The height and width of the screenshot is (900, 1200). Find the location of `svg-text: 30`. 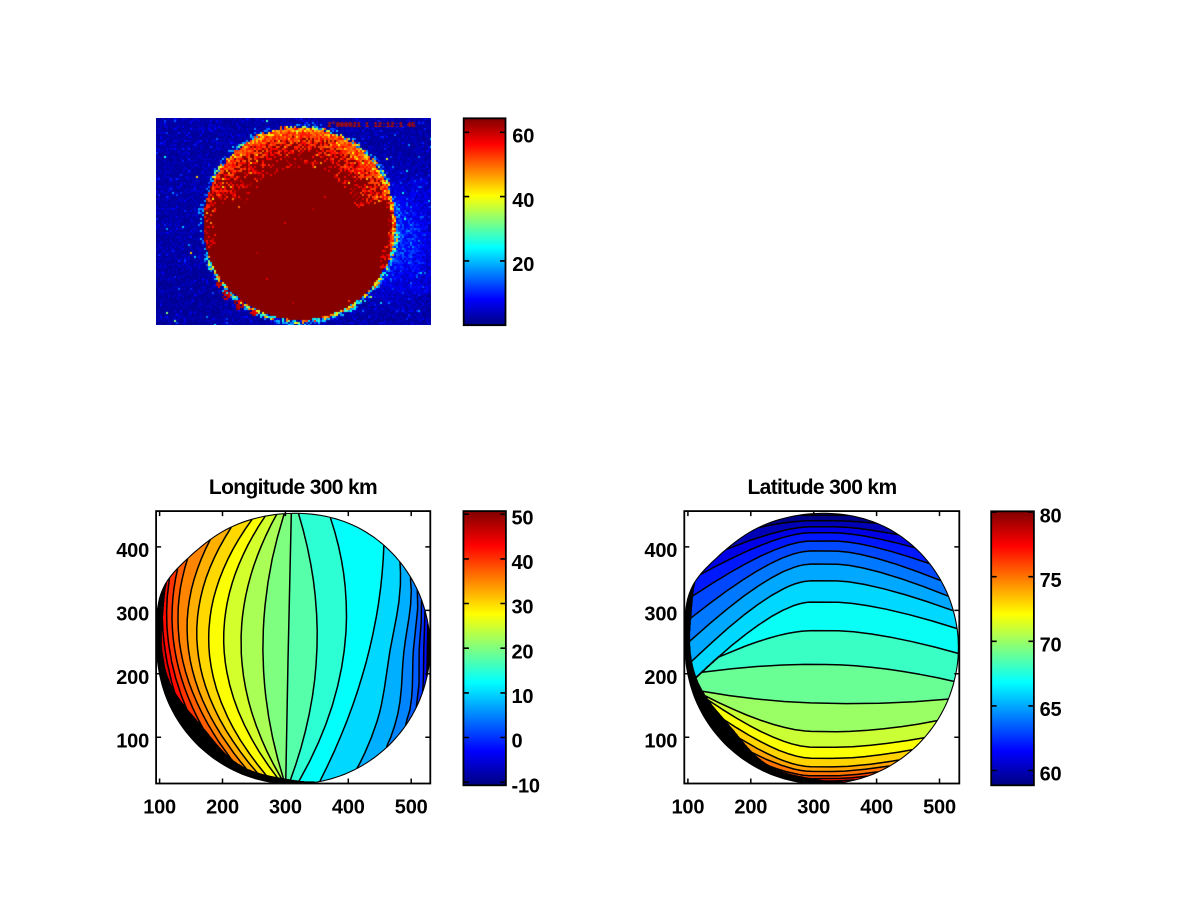

svg-text: 30 is located at coordinates (523, 608).